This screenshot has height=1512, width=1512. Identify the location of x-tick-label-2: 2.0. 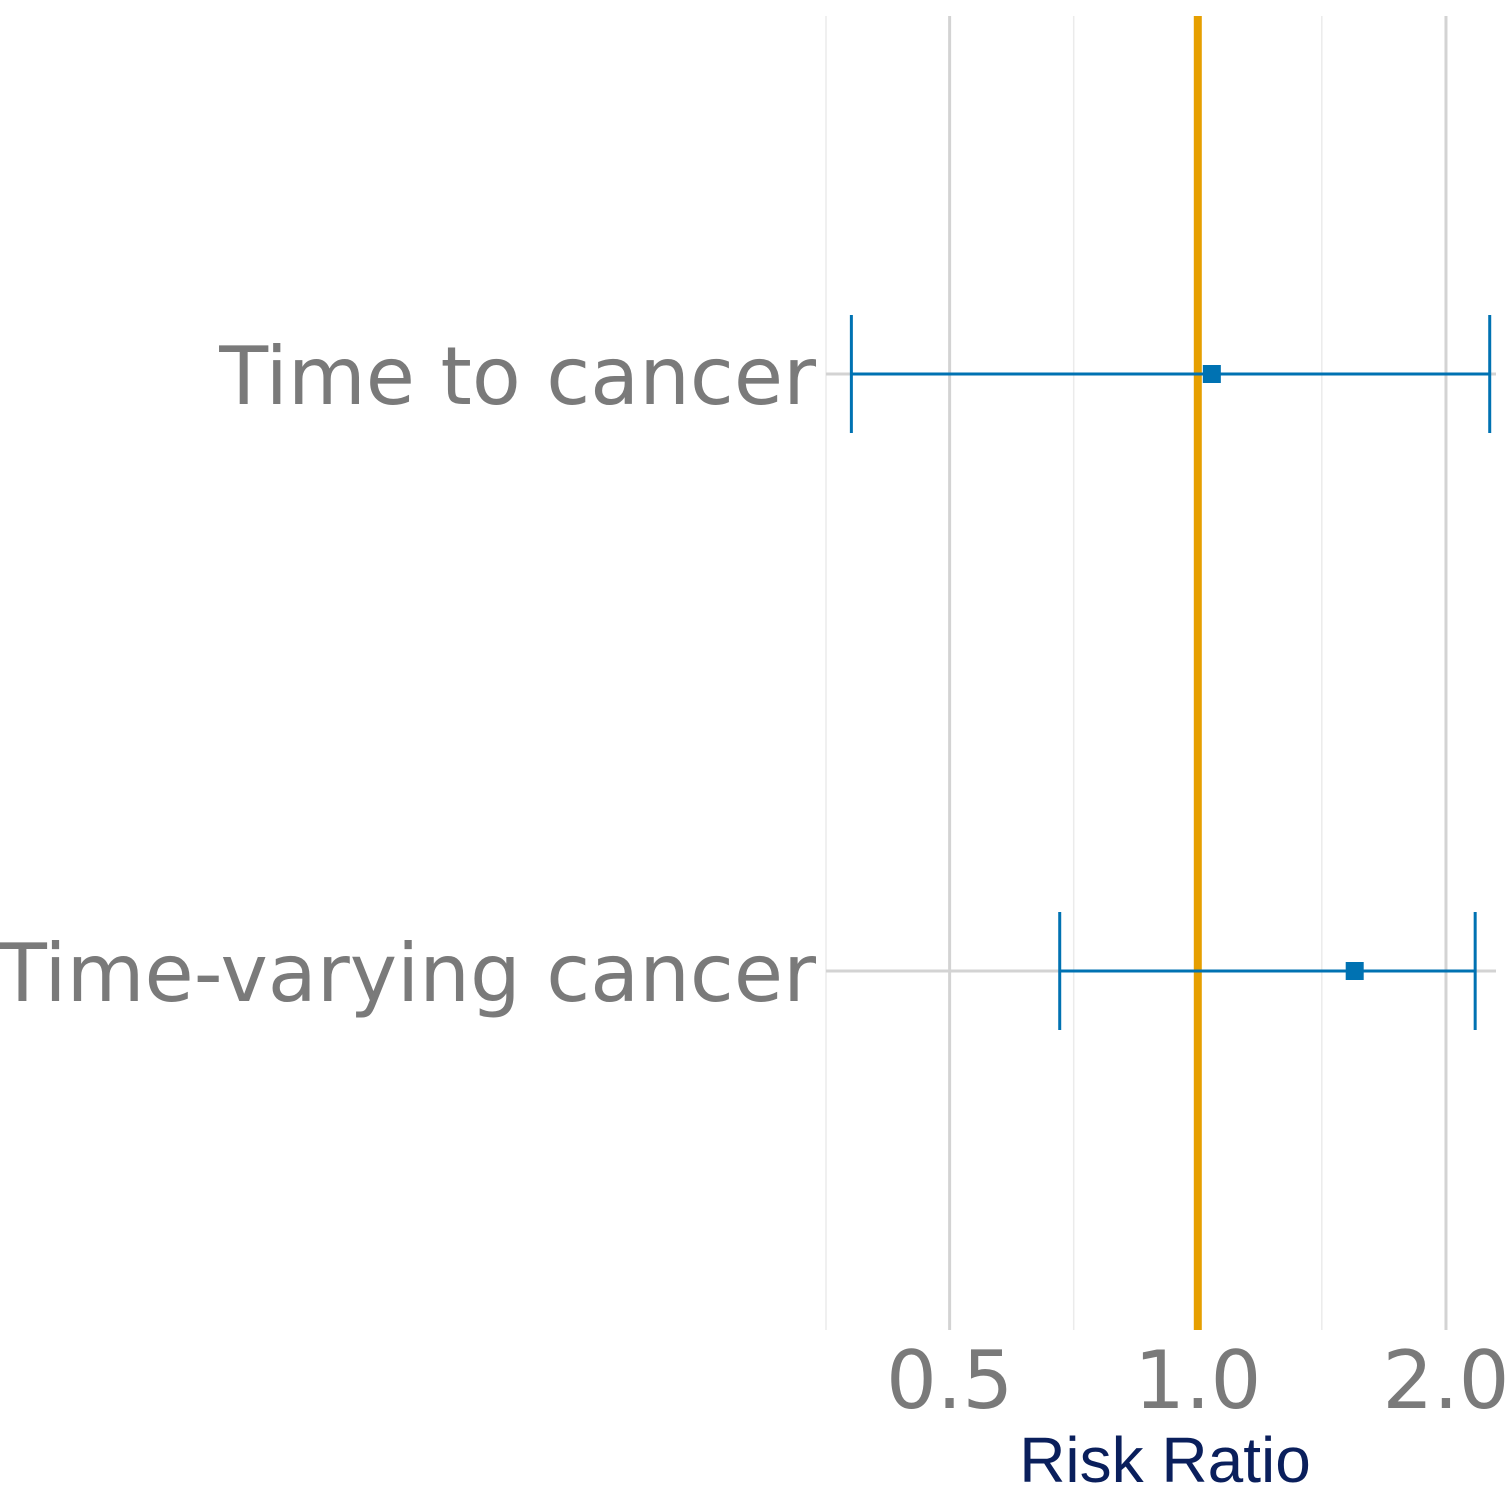
(1445, 1380).